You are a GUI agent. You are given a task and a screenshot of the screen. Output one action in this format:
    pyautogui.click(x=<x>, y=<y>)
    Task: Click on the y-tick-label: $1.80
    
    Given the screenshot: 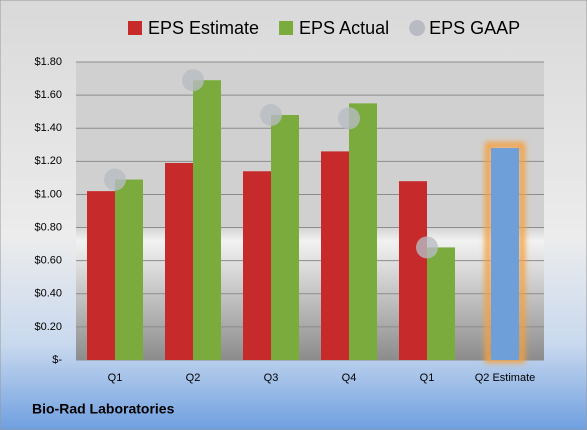 What is the action you would take?
    pyautogui.click(x=48, y=62)
    